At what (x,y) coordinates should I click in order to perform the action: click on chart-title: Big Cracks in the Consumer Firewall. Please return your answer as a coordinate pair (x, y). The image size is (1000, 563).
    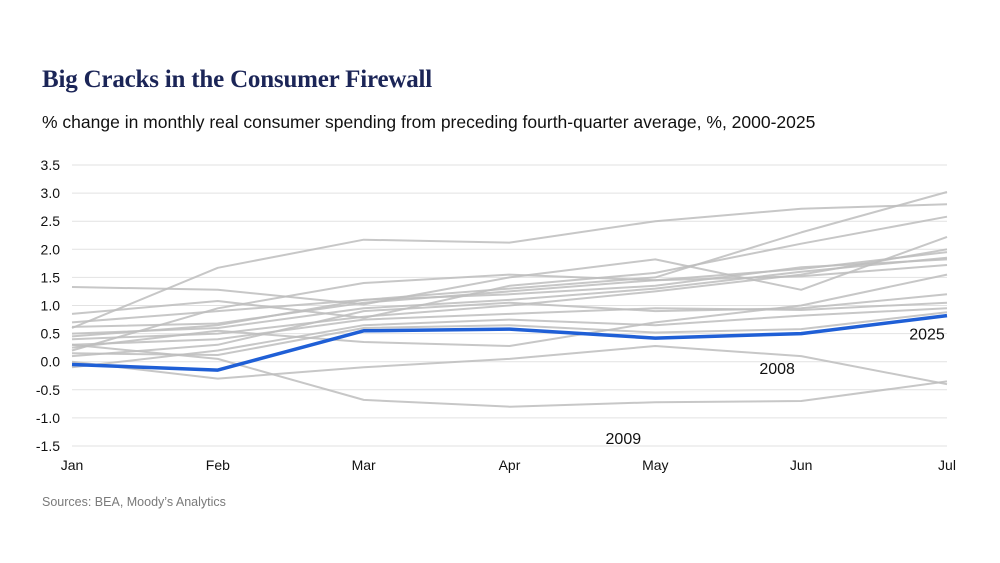
    Looking at the image, I should click on (237, 79).